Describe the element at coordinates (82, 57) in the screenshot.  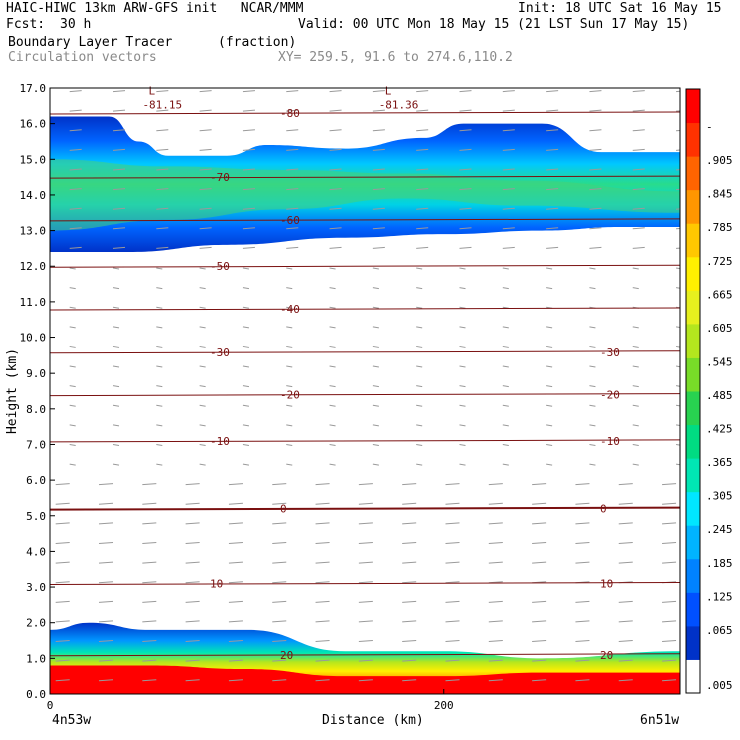
I see `vectors-label: Circulation vectors` at that location.